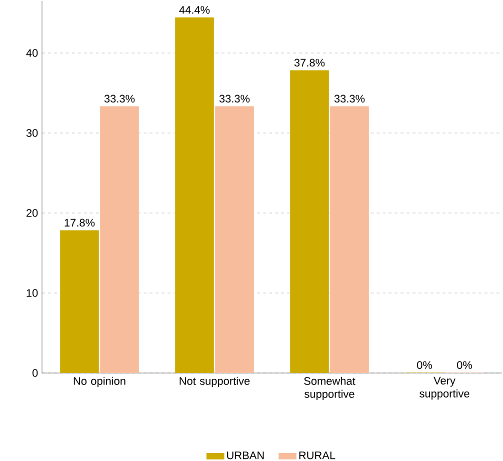 This screenshot has width=503, height=461. What do you see at coordinates (32, 293) in the screenshot?
I see `y-tick-label: 10` at bounding box center [32, 293].